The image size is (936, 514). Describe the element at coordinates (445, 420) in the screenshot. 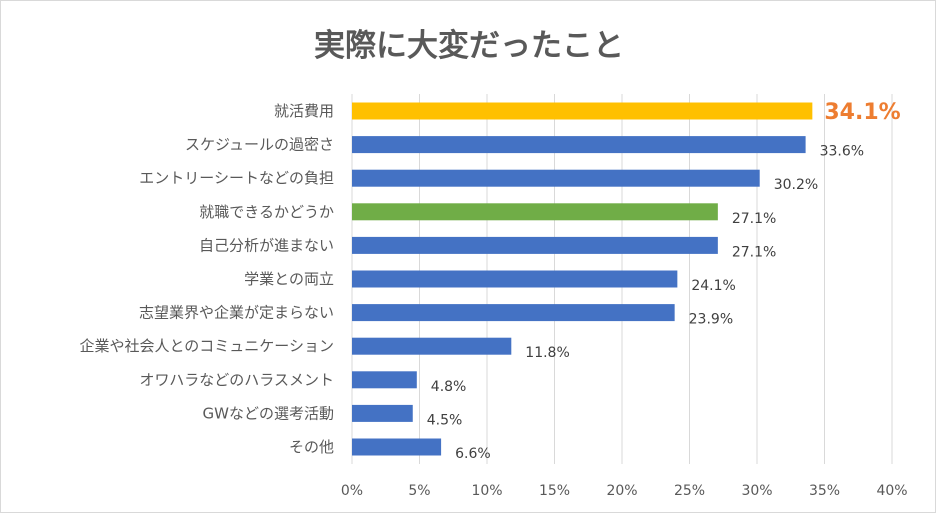

I see `data-label: 4.5%` at that location.